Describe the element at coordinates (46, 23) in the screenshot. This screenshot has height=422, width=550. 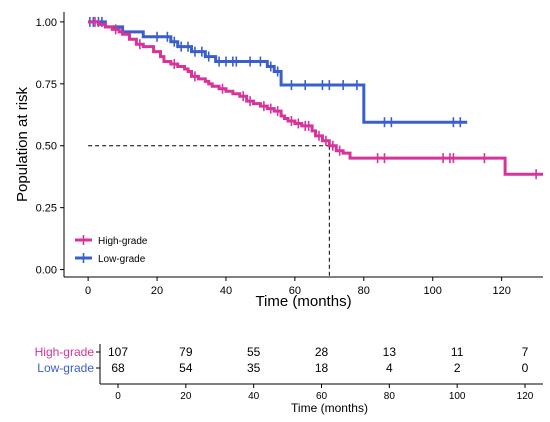
I see `y-tick-label: 1.00` at that location.